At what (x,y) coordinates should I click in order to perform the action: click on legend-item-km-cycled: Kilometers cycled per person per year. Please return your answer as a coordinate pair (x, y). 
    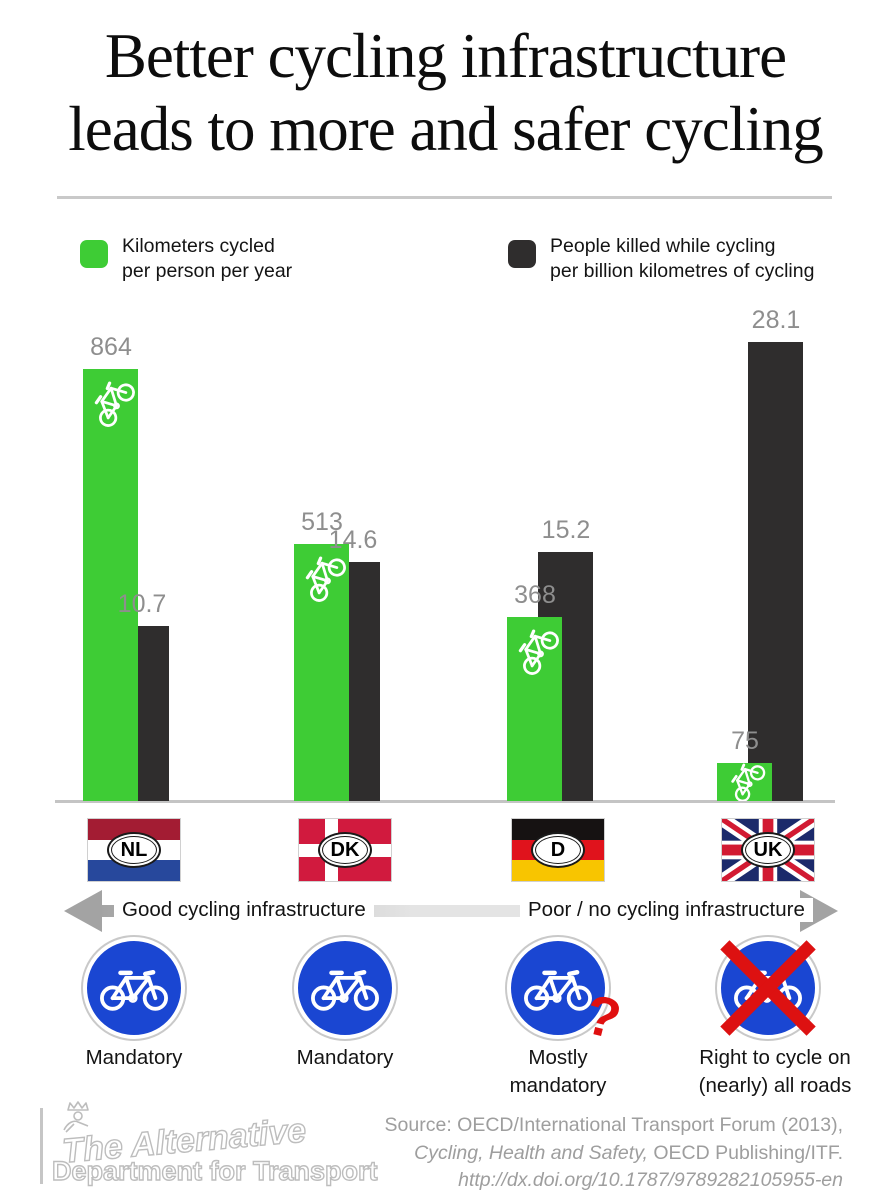
    Looking at the image, I should click on (186, 259).